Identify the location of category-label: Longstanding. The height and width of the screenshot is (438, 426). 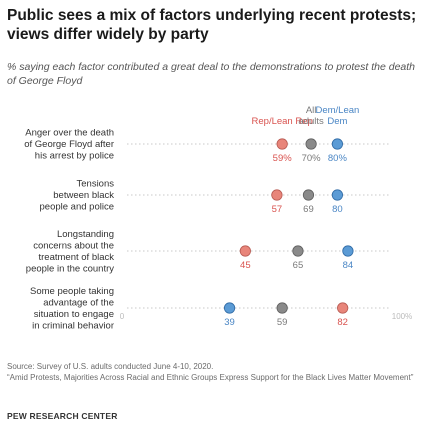
(85, 234).